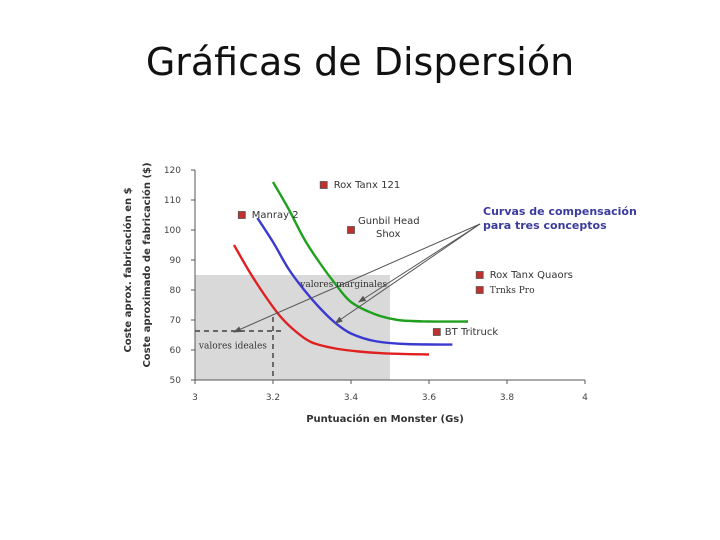  Describe the element at coordinates (507, 398) in the screenshot. I see `x-tick-label: 3.8` at that location.